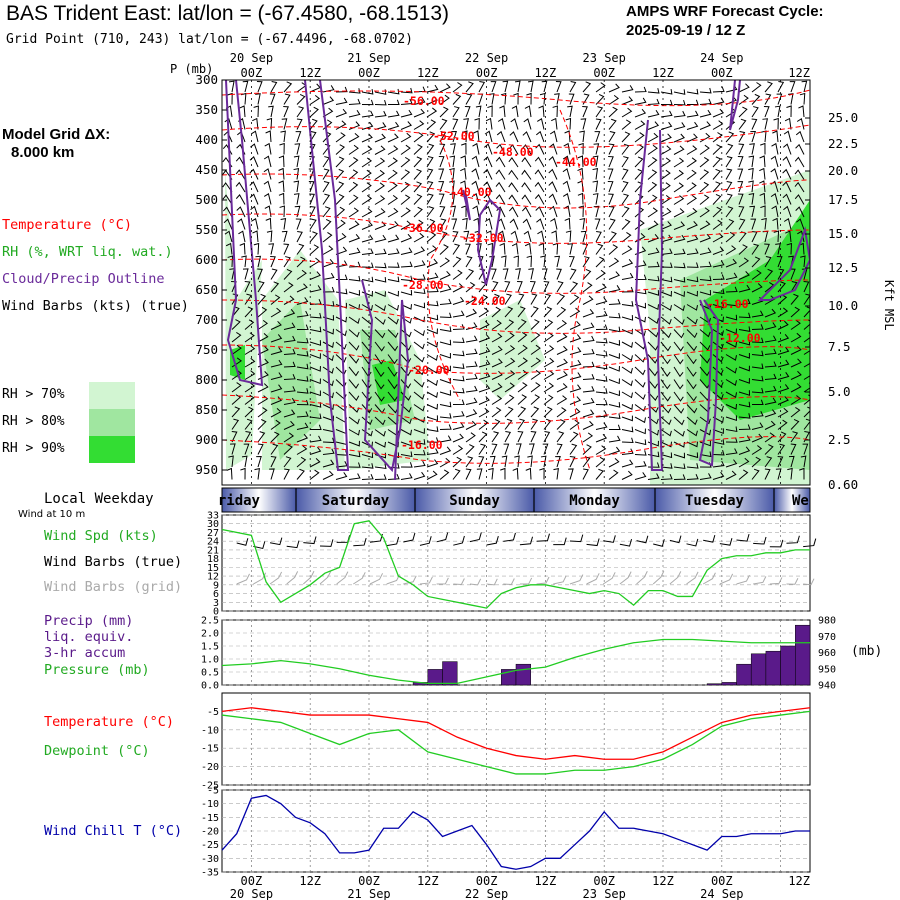  What do you see at coordinates (506, 832) in the screenshot?
I see `wind-chill-panel: -5-10-15-20-25-30-35` at bounding box center [506, 832].